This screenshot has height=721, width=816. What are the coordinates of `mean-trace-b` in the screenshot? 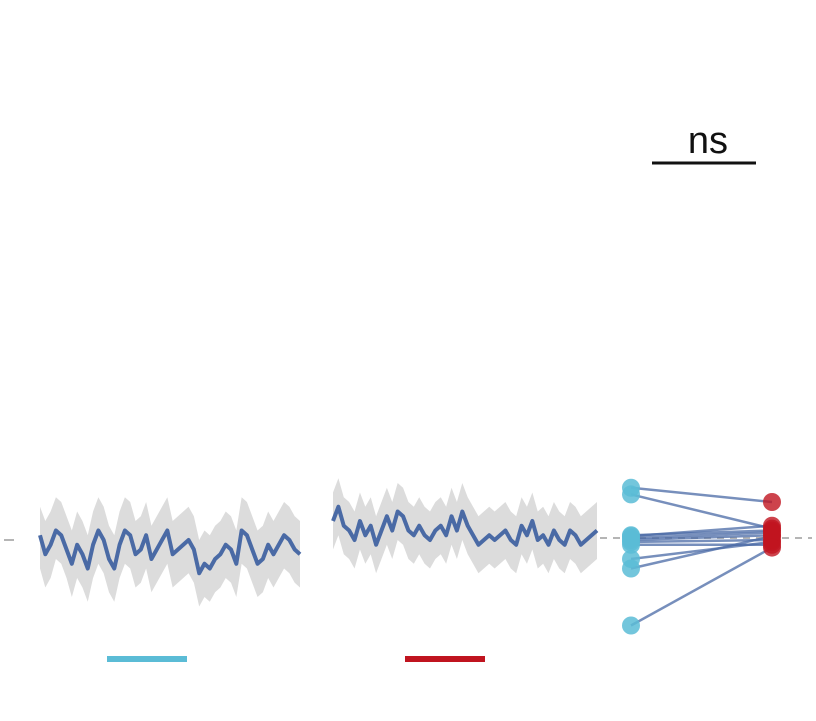 It's located at (465, 525).